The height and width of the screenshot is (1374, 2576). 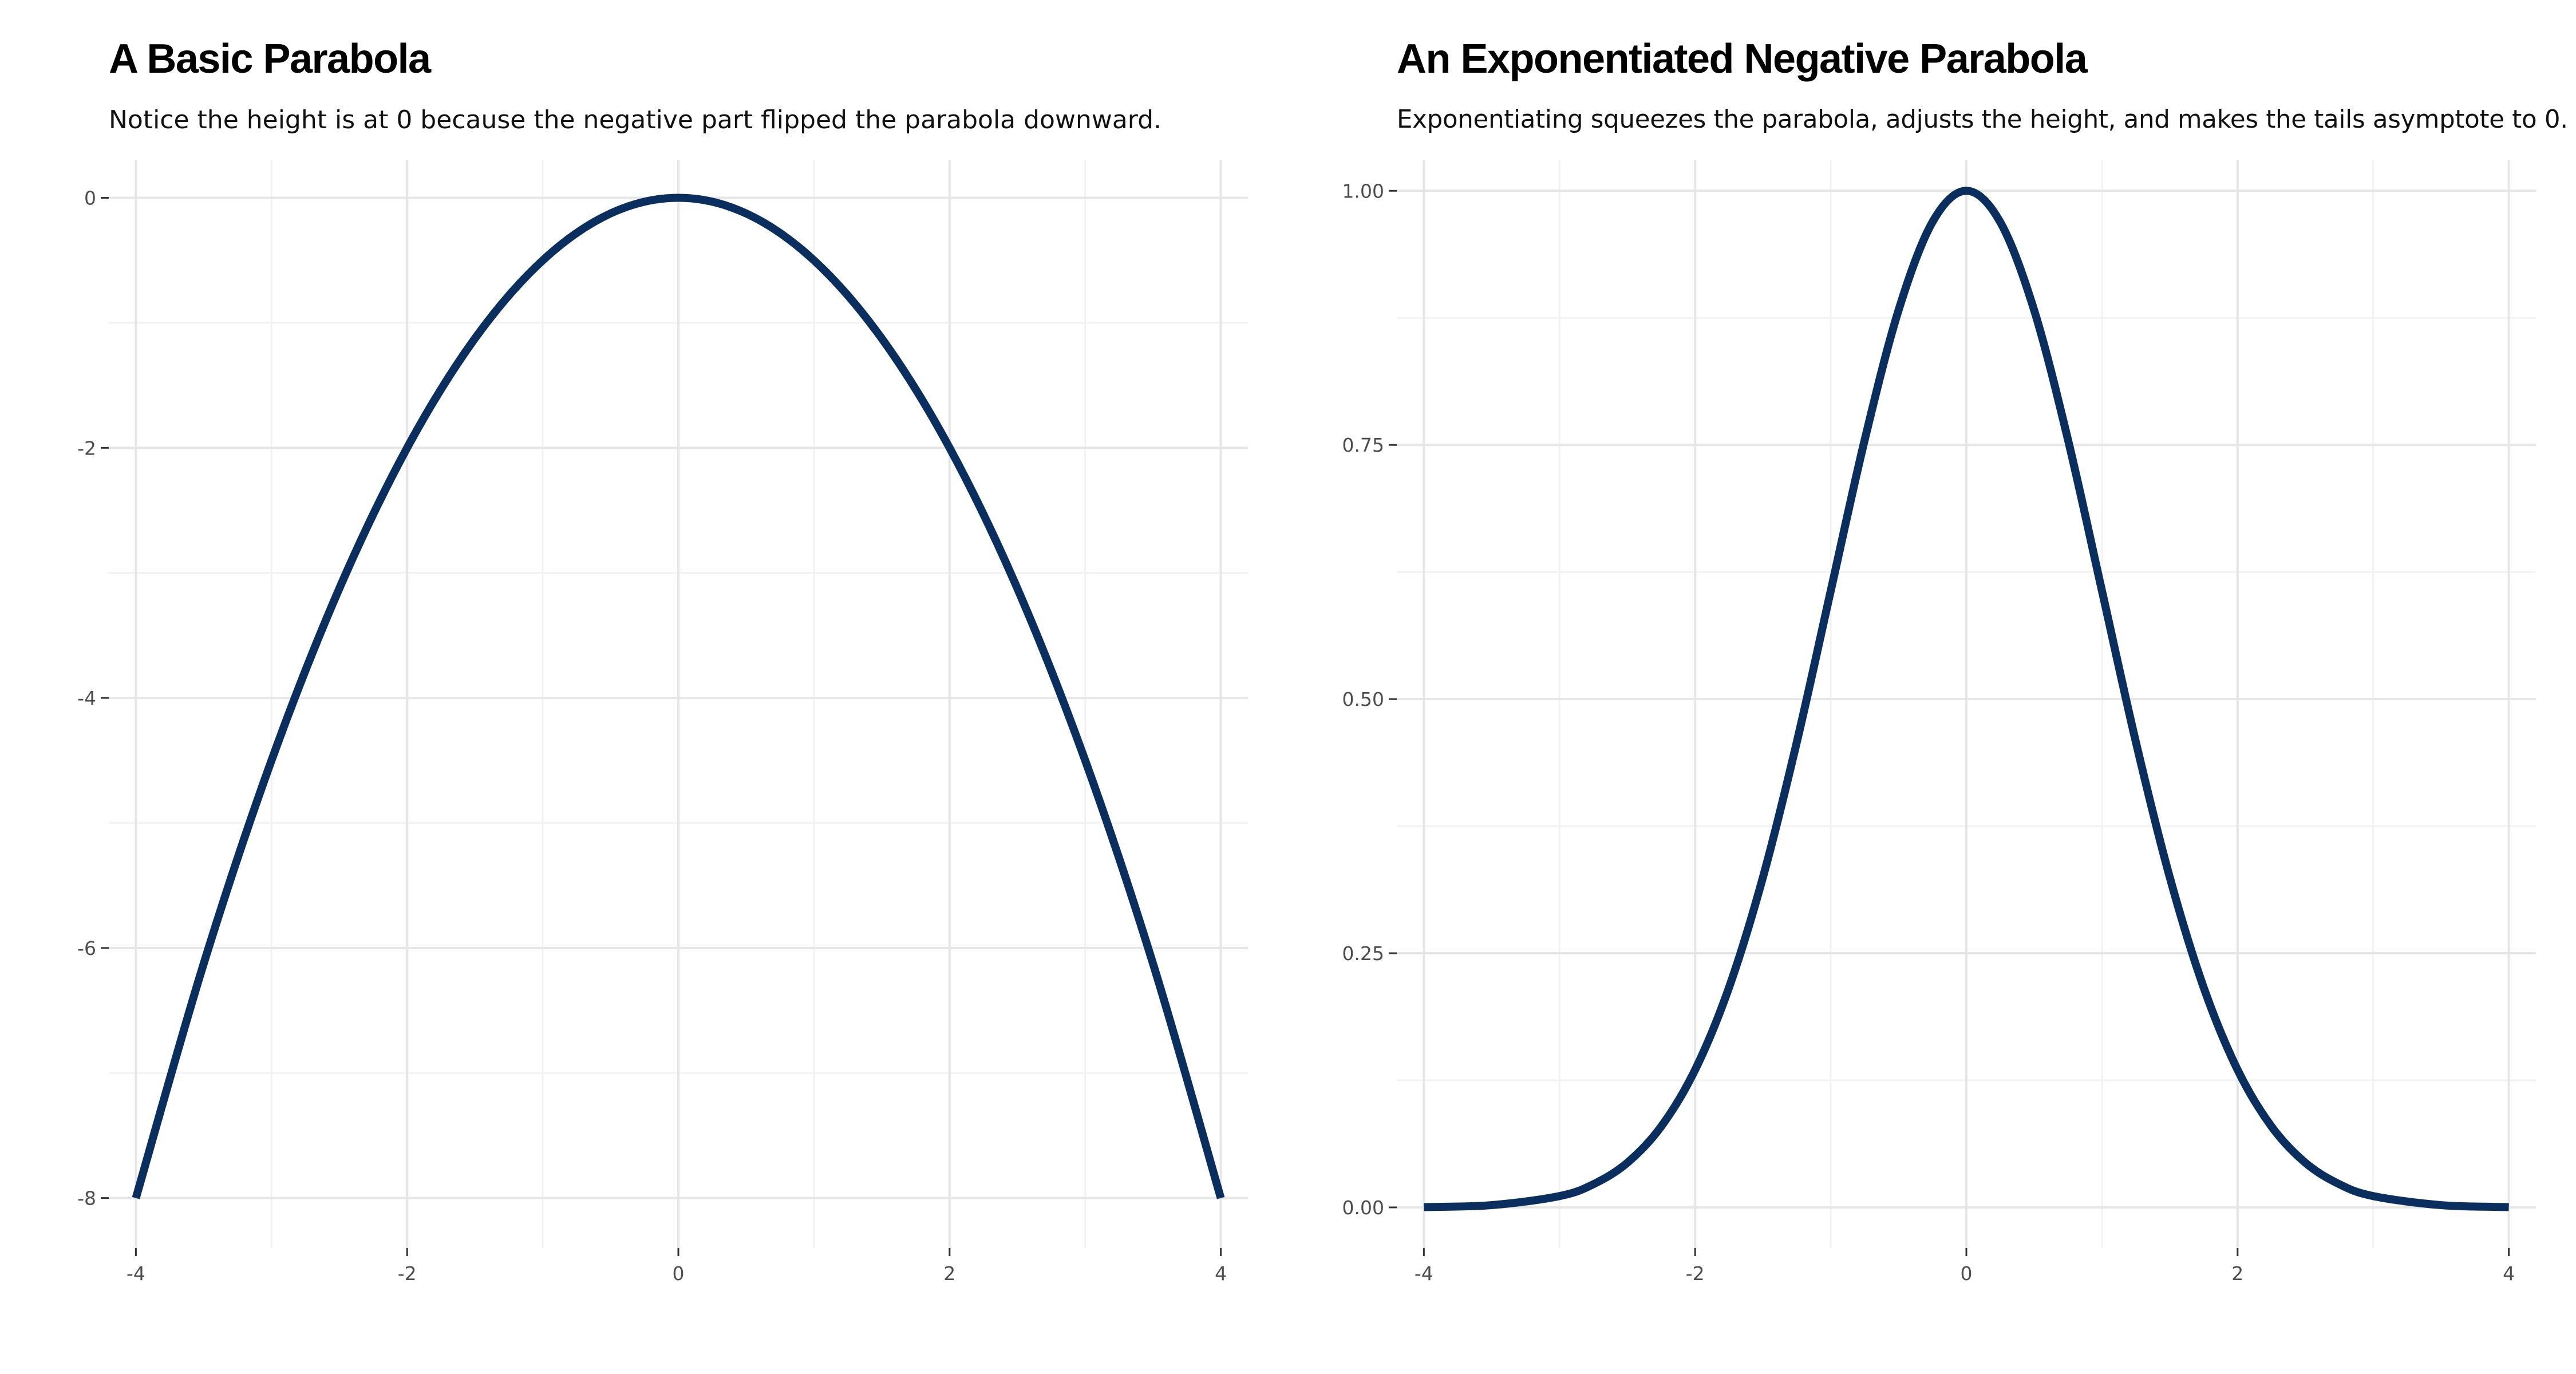 I want to click on y-tick-label: 0, so click(x=90, y=199).